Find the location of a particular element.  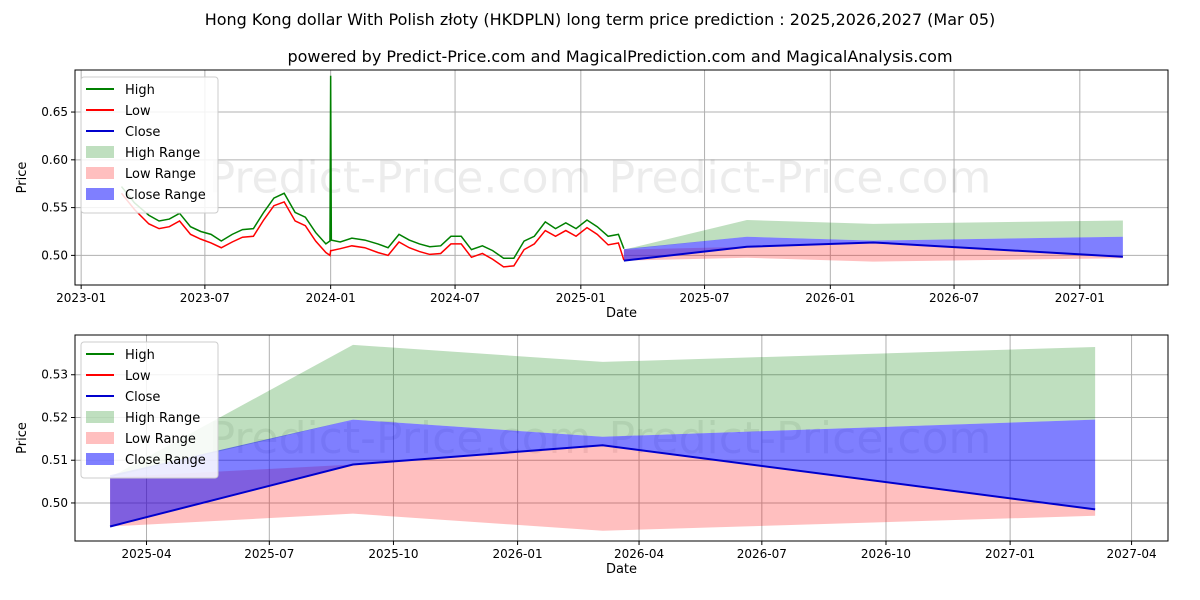

x-tick-label: 2023-01 is located at coordinates (81, 298).